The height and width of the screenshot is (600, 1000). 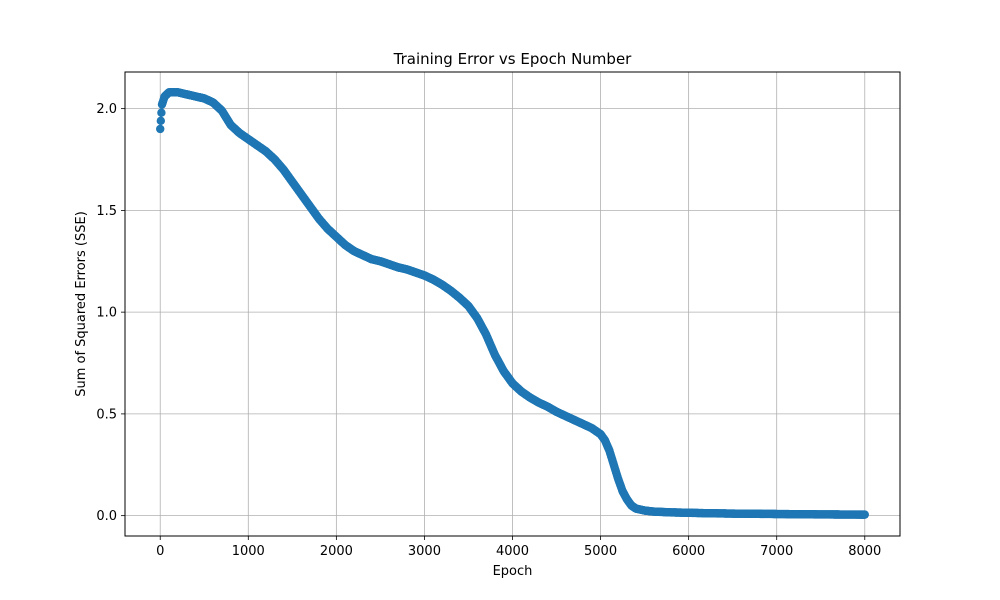 I want to click on y-tick-label: 2.0, so click(x=106, y=109).